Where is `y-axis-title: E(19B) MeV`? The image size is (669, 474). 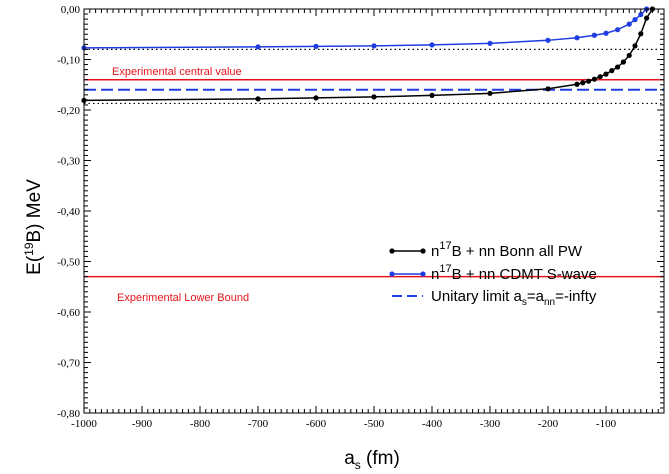 y-axis-title: E(19B) MeV is located at coordinates (33, 227).